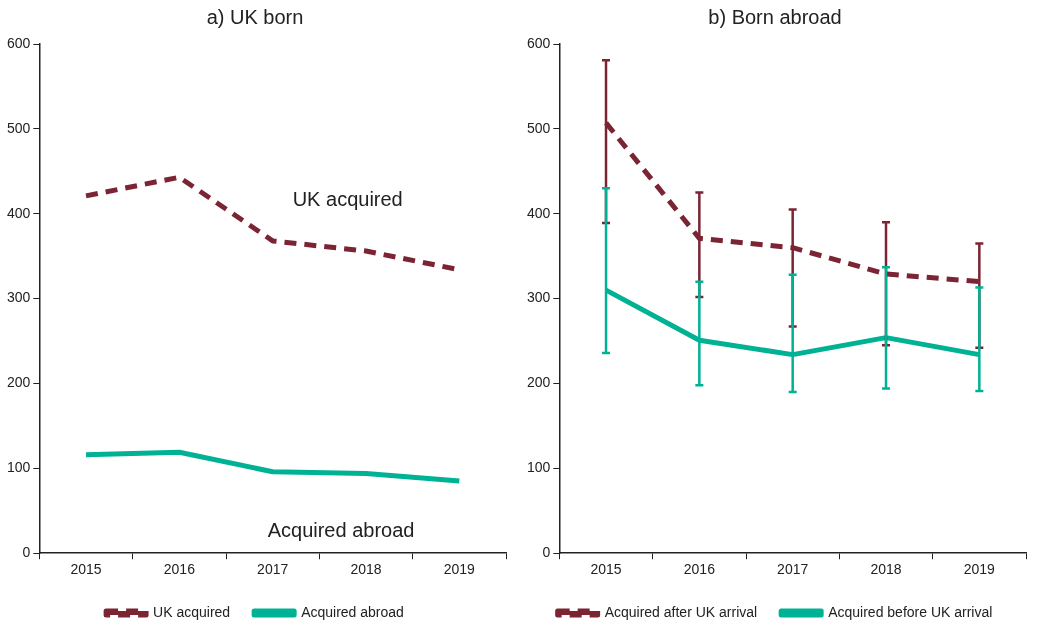  What do you see at coordinates (255, 16) in the screenshot?
I see `chart-title: a) UK born` at bounding box center [255, 16].